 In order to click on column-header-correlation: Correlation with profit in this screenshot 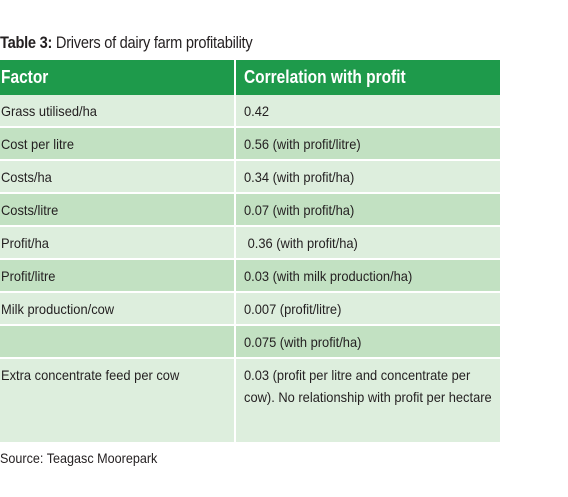, I will do `click(367, 77)`.